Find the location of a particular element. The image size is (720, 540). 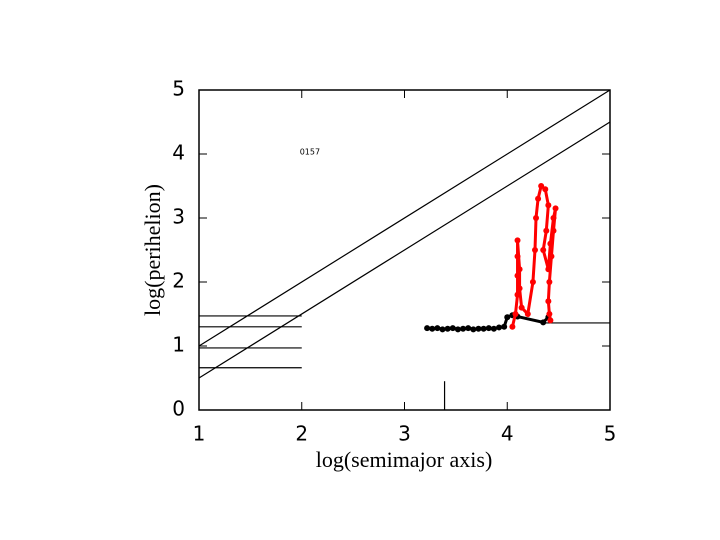

y-tick-label: 4 is located at coordinates (178, 153).